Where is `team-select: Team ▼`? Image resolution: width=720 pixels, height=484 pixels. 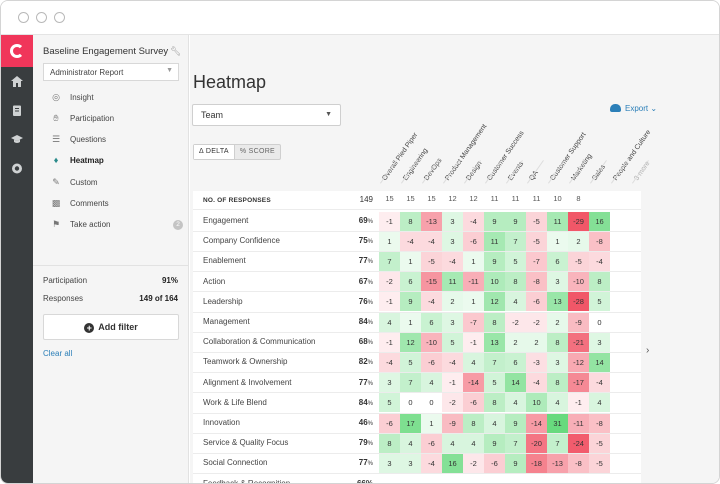 team-select: Team ▼ is located at coordinates (266, 115).